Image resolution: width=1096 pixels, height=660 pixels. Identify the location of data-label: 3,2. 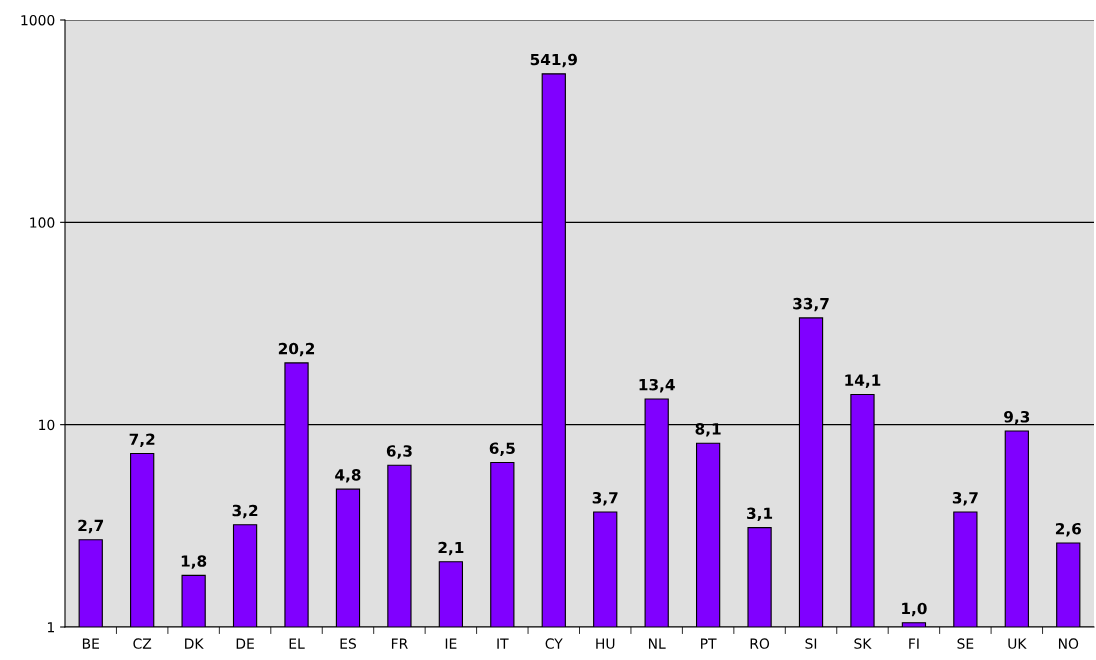
(245, 511).